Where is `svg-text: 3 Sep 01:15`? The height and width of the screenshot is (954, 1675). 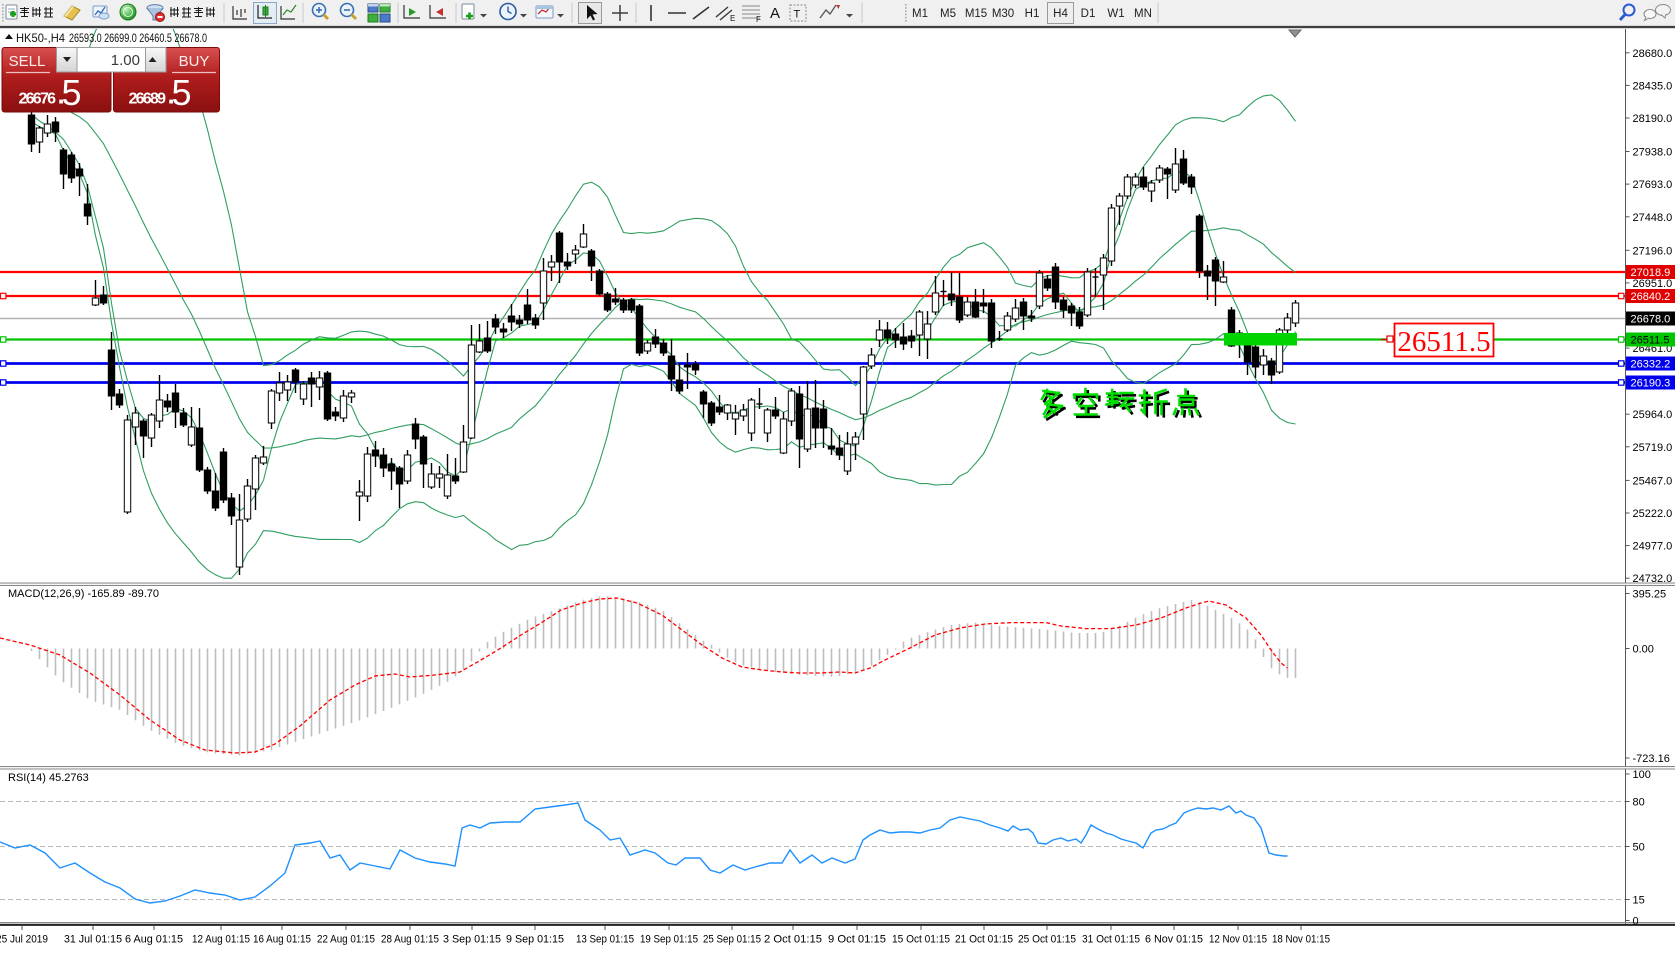 svg-text: 3 Sep 01:15 is located at coordinates (472, 940).